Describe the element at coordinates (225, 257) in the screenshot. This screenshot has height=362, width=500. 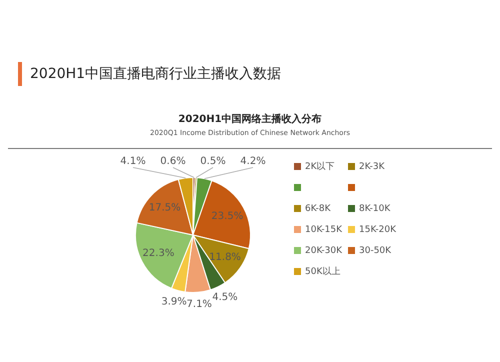
I see `data-label: 11.8%` at that location.